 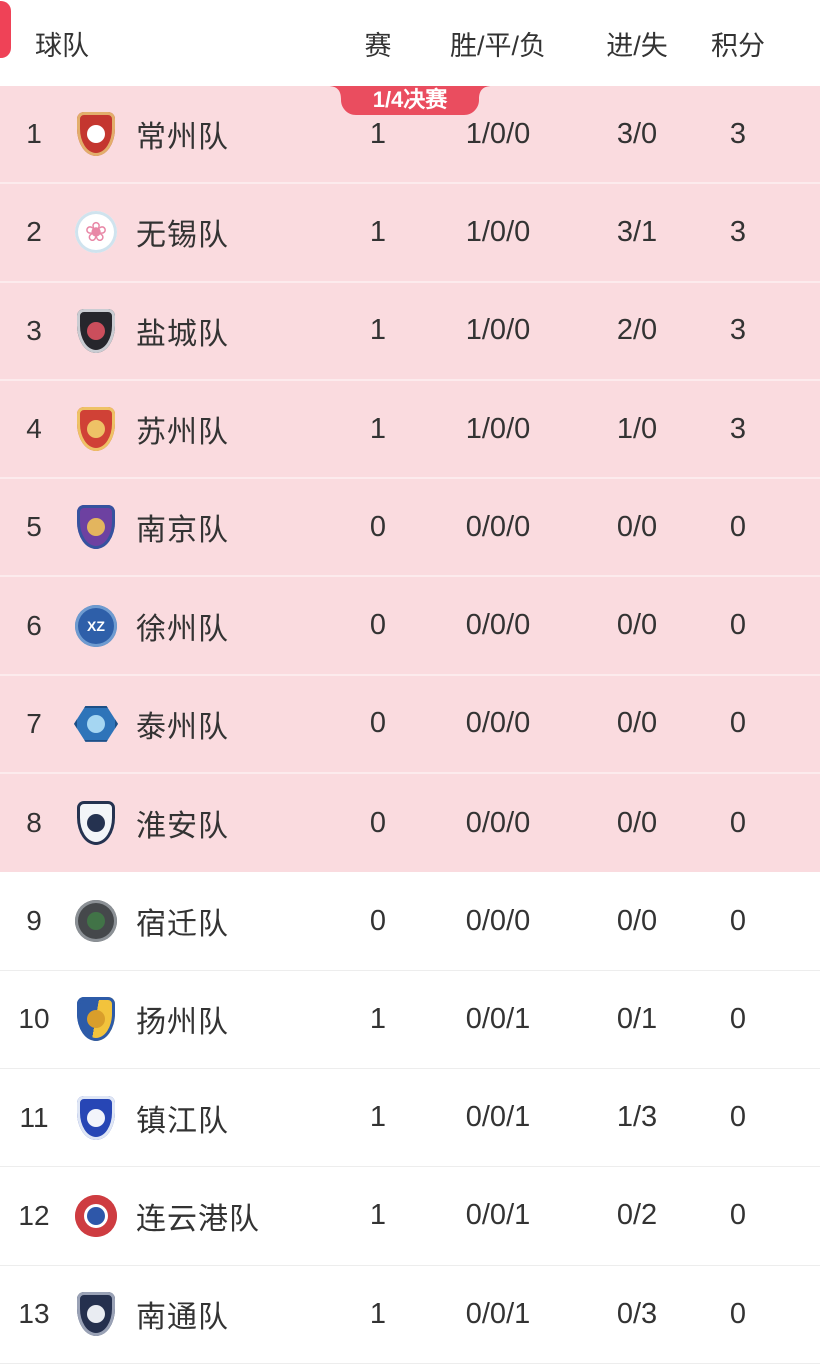 What do you see at coordinates (410, 528) in the screenshot?
I see `team-row: 5 南京队 0 0/0/0 0/0 0` at bounding box center [410, 528].